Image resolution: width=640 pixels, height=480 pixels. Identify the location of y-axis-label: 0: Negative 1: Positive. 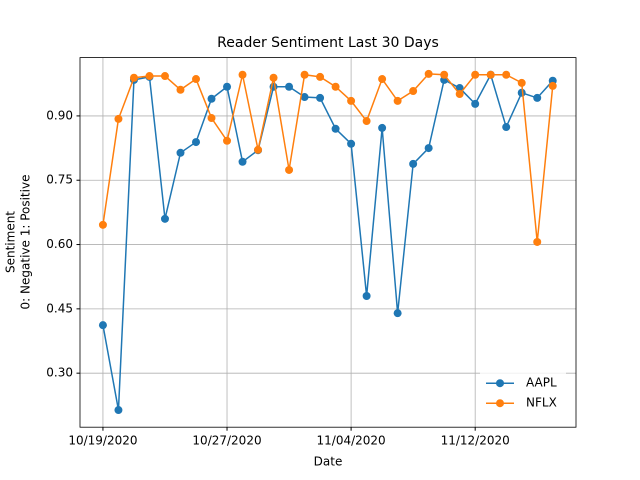
(26, 242).